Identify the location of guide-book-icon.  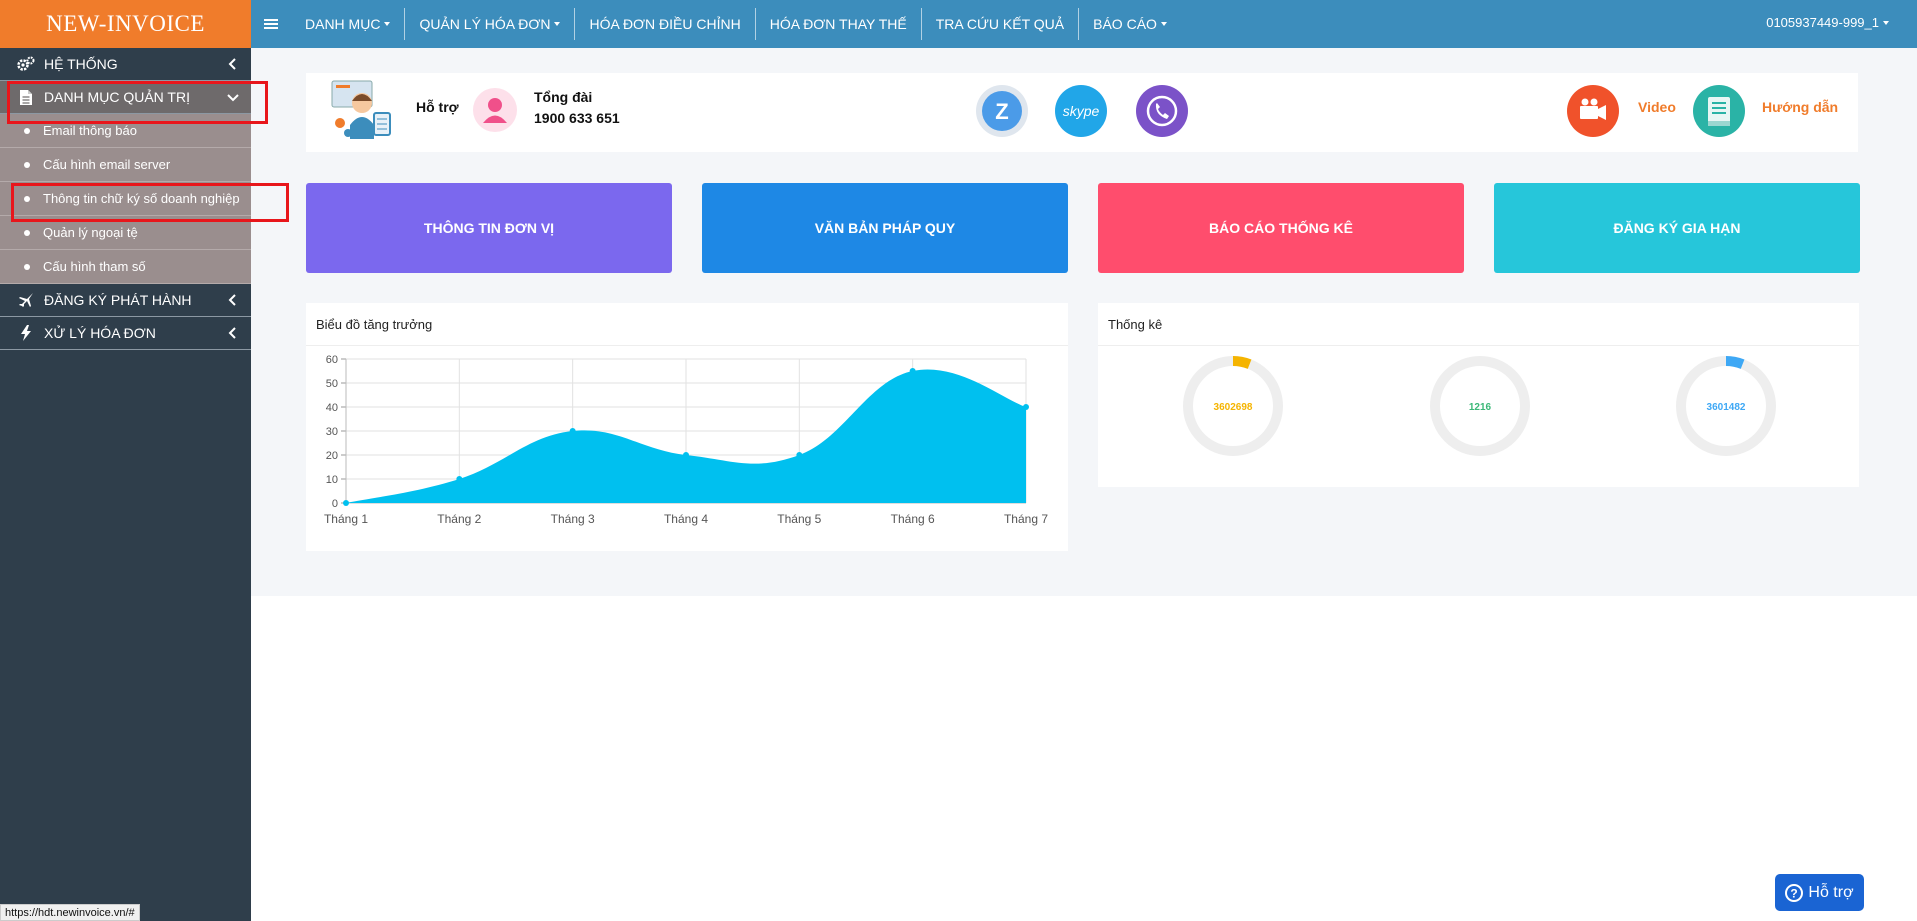
(1719, 111).